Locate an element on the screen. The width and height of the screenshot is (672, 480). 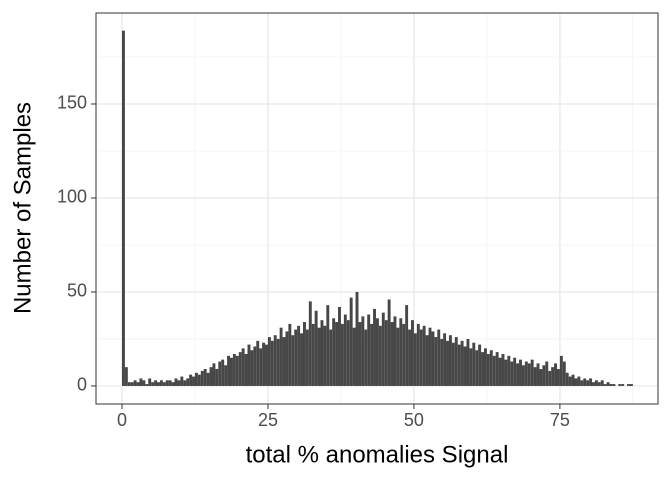
x-tick-label: 0 is located at coordinates (122, 420).